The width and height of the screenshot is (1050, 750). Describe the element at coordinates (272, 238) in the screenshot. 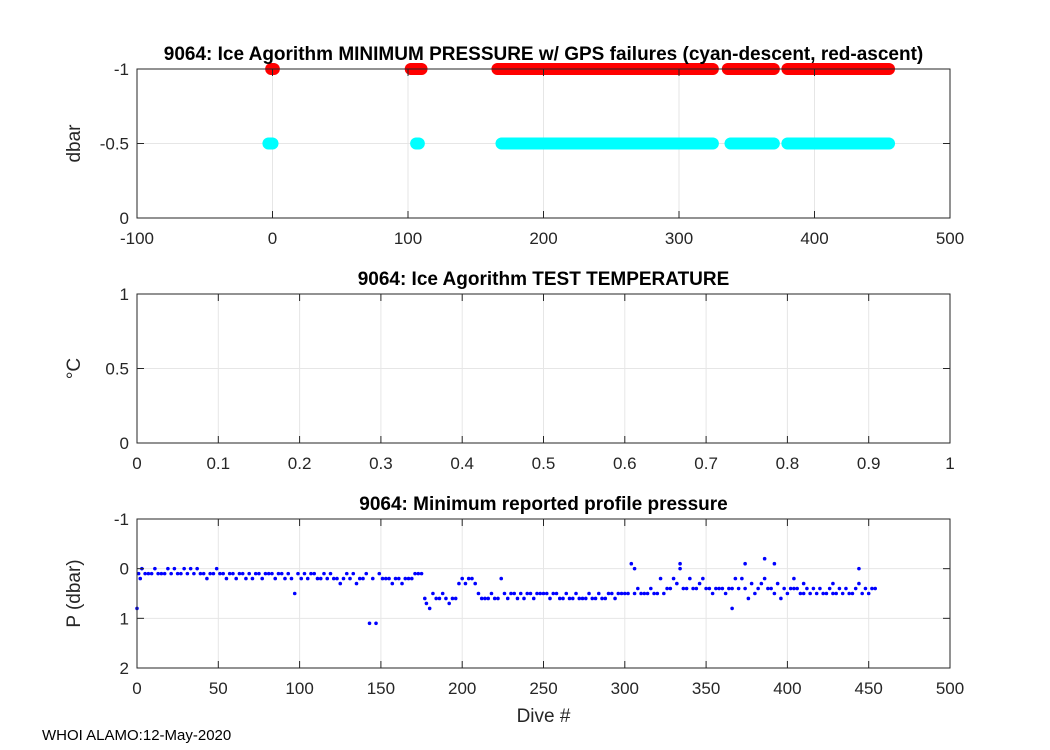

I see `x-tick-label: 0` at that location.